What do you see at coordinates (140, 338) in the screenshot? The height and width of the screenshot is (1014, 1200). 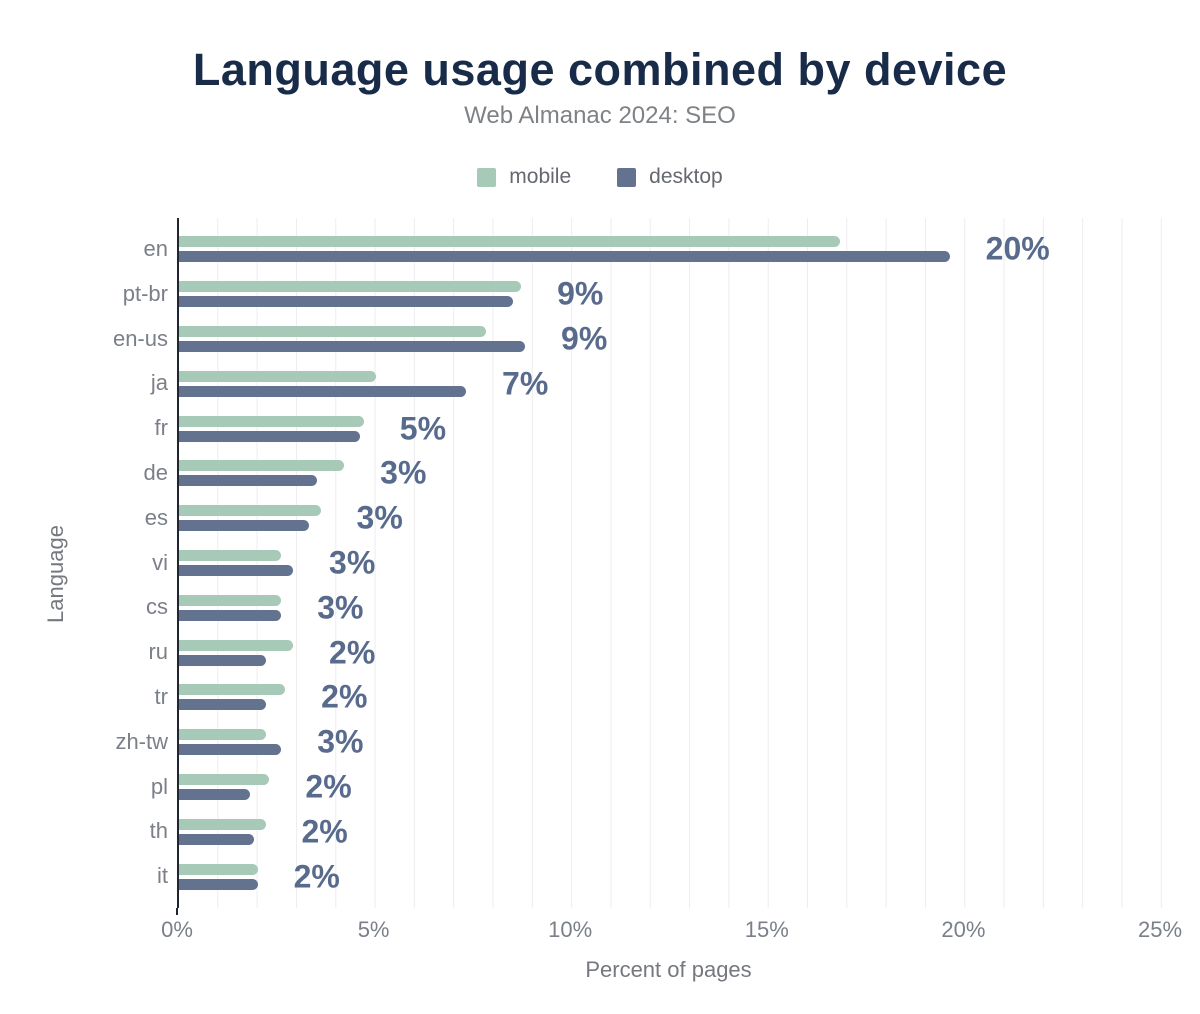 I see `category-label: en-us` at bounding box center [140, 338].